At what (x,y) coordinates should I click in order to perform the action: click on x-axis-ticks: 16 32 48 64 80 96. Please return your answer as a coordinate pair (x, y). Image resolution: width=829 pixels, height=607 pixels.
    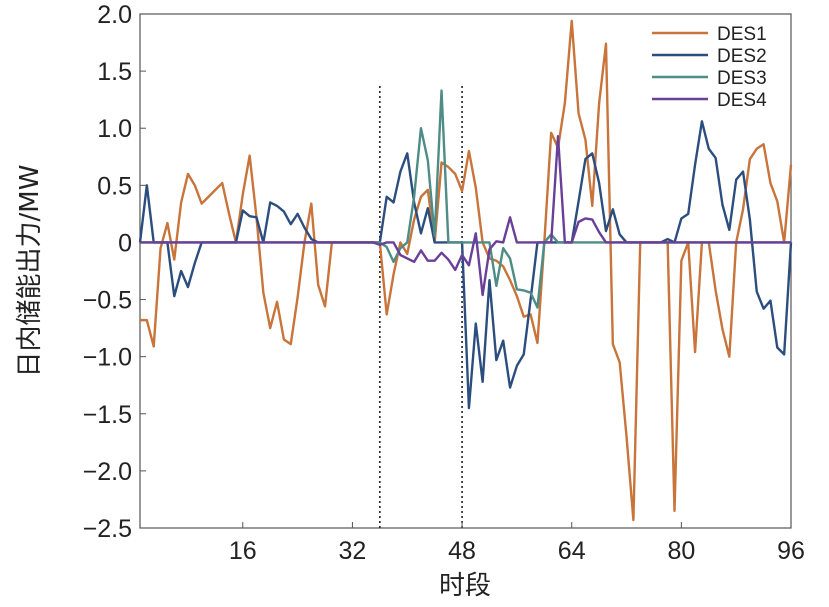
    Looking at the image, I should click on (517, 543).